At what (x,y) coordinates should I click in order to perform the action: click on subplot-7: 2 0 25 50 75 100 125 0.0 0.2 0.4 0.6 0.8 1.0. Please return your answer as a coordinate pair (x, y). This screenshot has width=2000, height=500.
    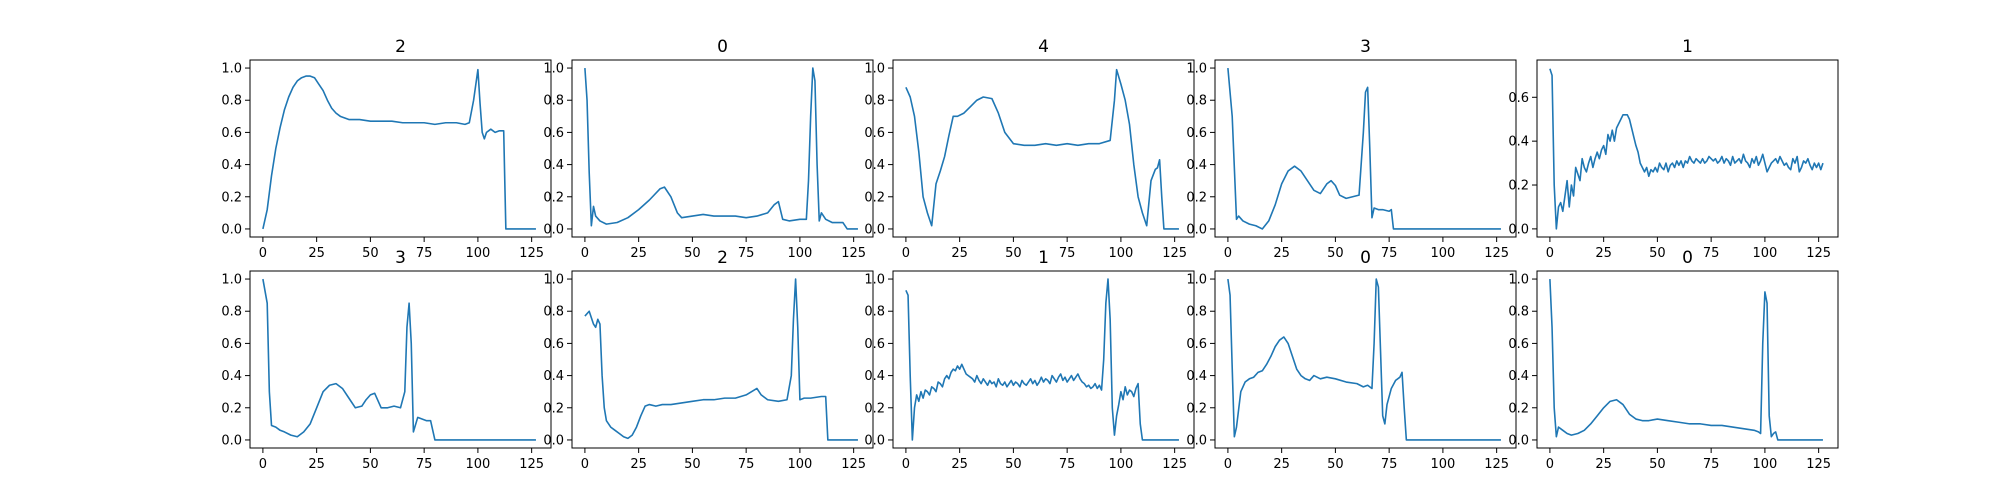
    Looking at the image, I should click on (708, 360).